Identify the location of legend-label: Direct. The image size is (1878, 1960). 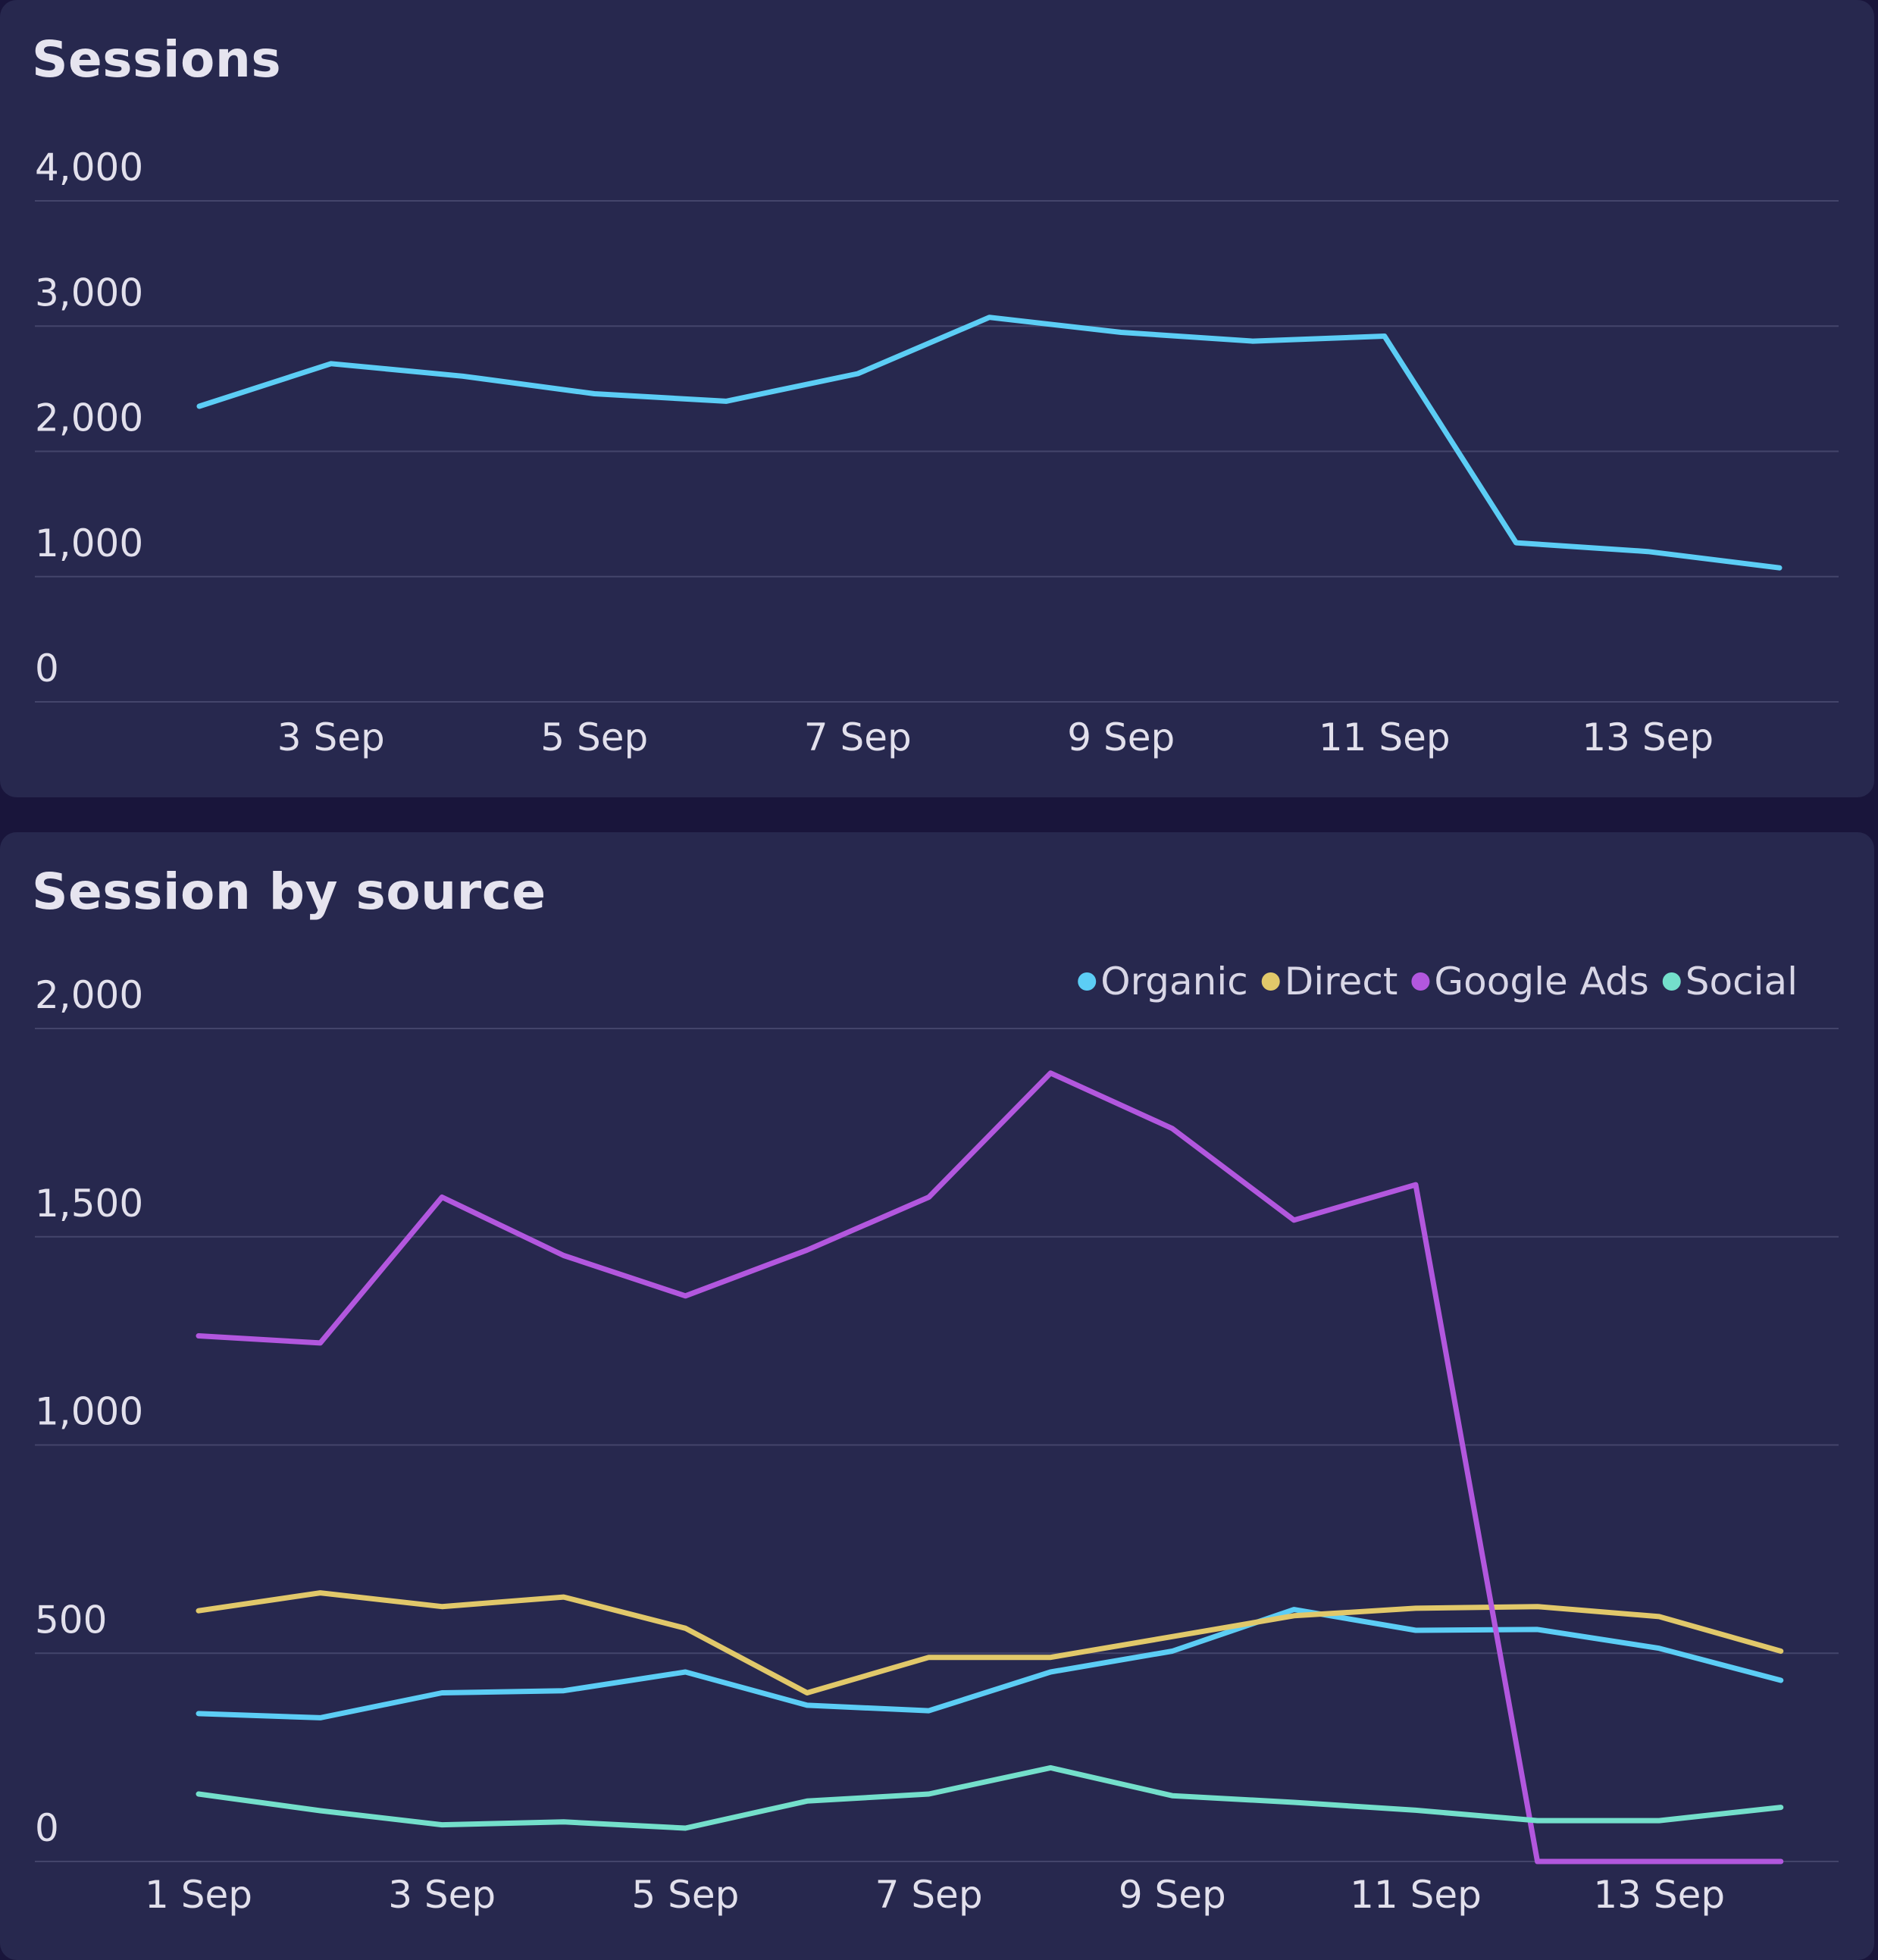
(1341, 981).